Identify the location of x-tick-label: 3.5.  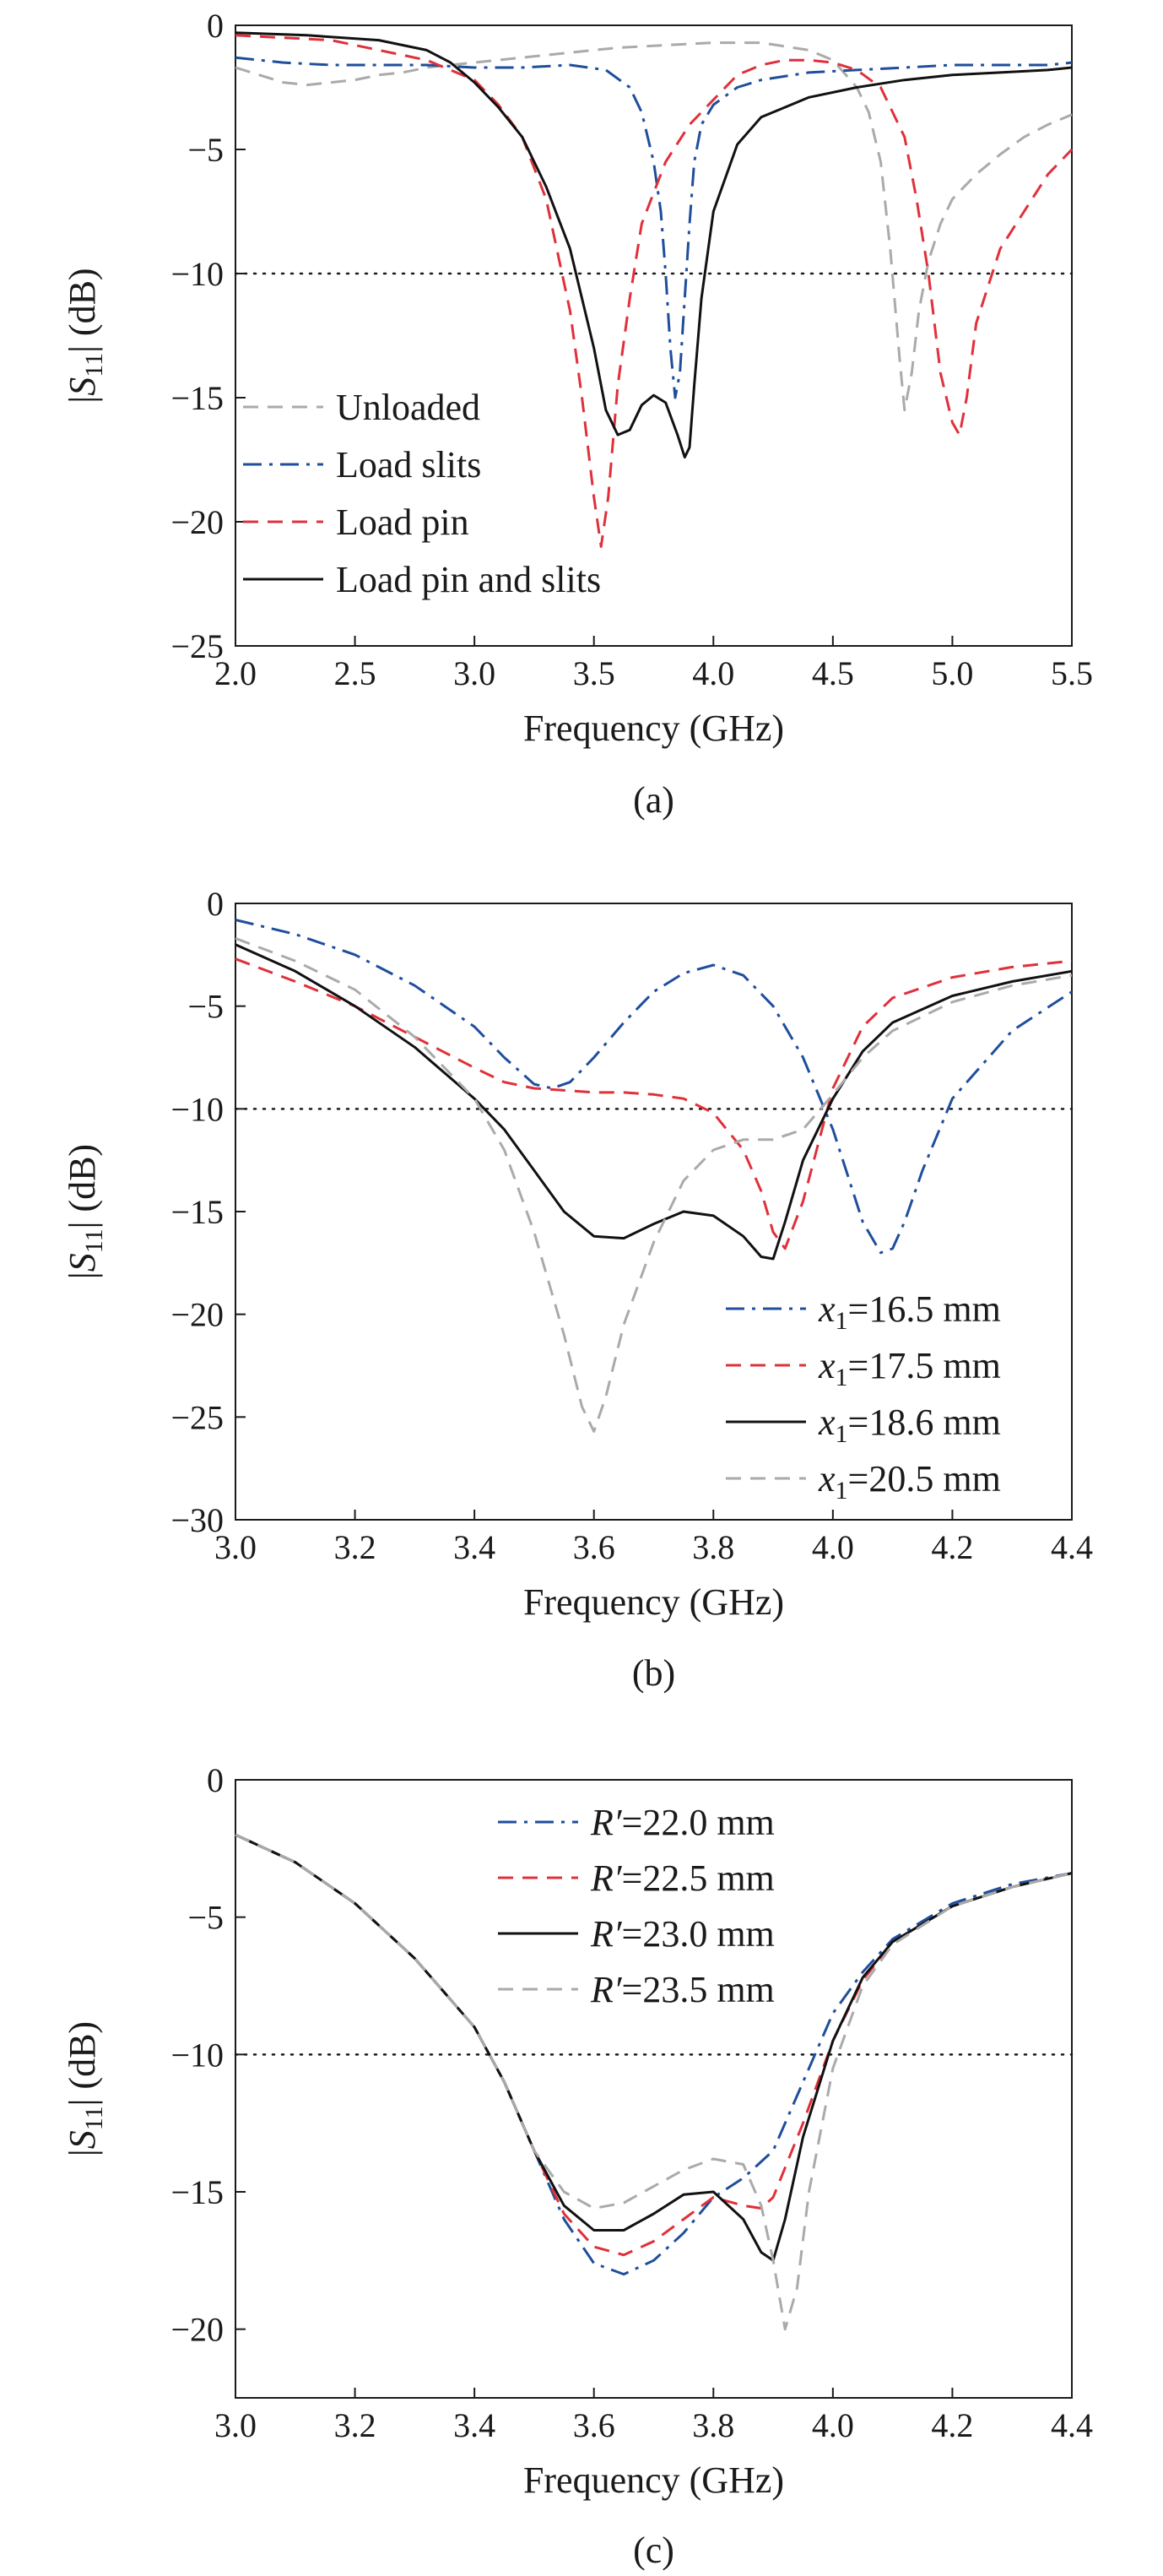
(594, 673).